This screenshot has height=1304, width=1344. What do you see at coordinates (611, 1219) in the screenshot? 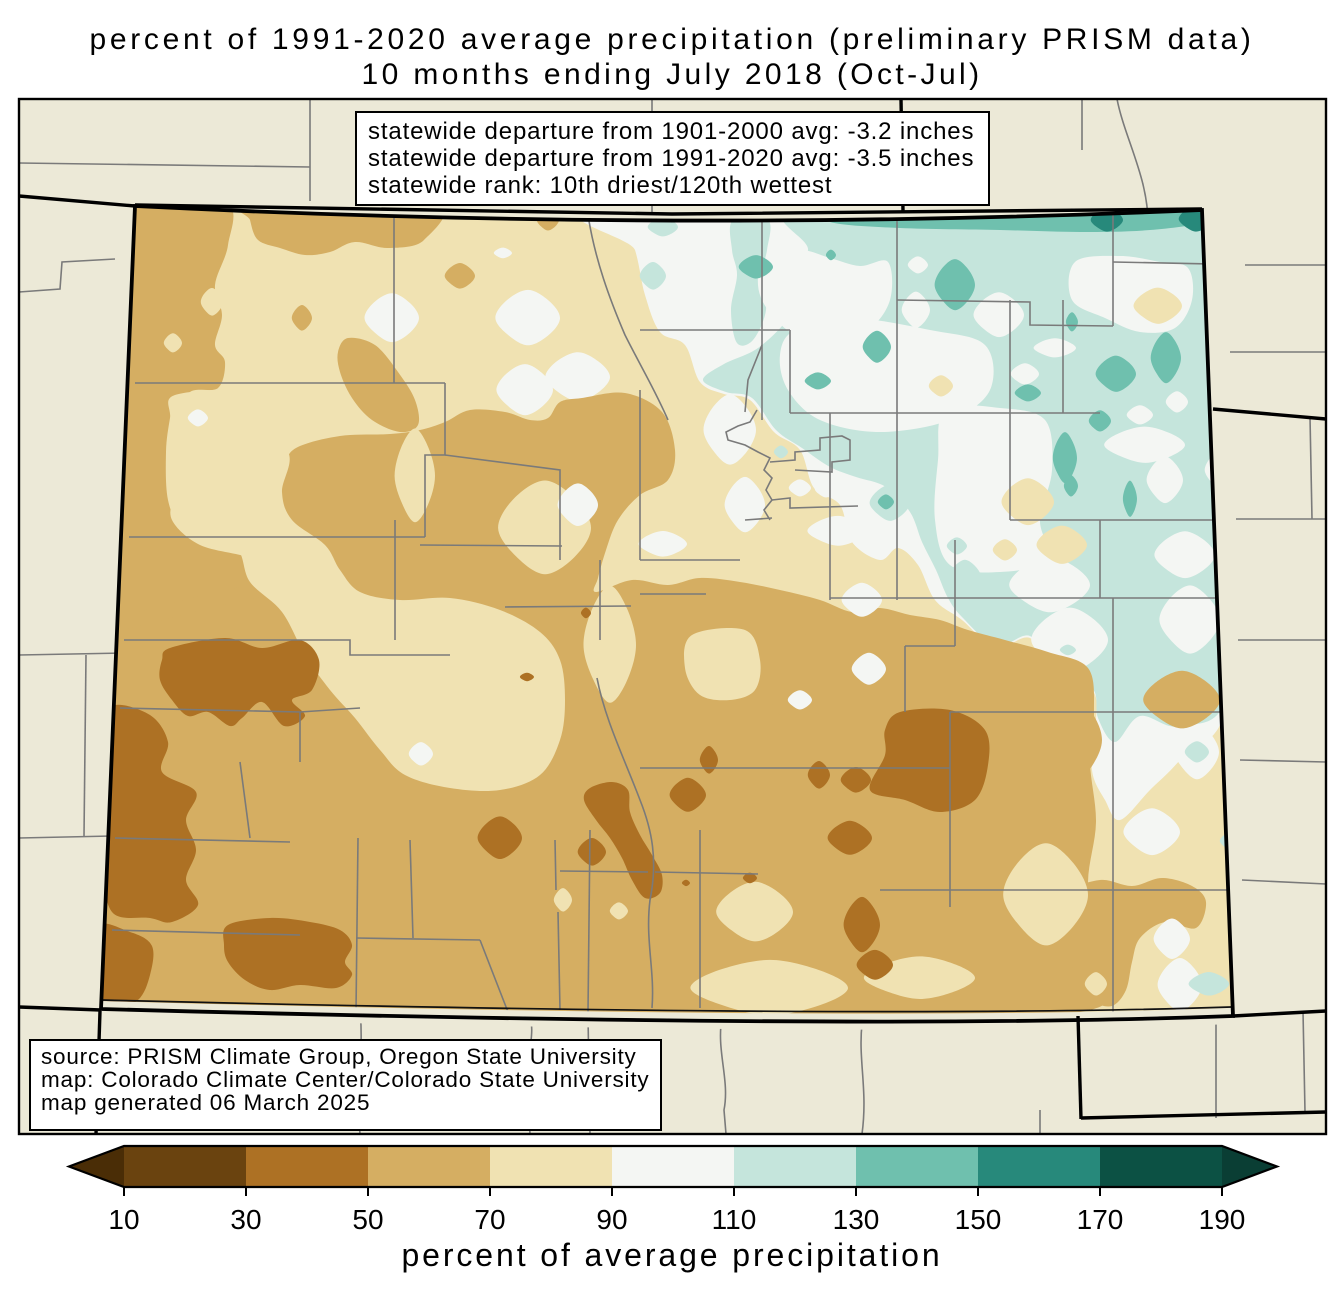
I see `svg-text: 90` at bounding box center [611, 1219].